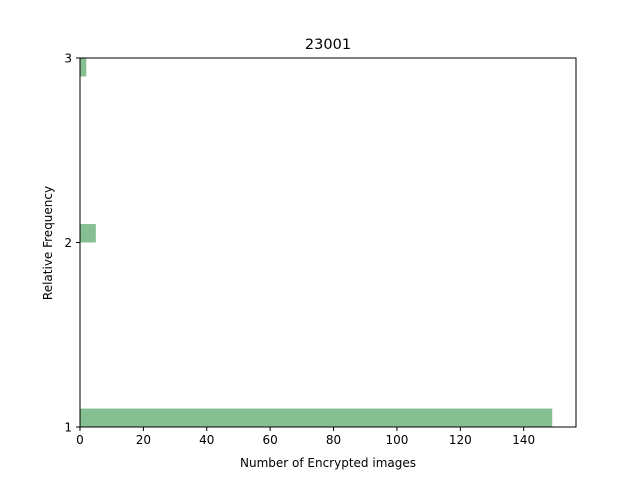 The image size is (640, 484). Describe the element at coordinates (68, 243) in the screenshot. I see `y-tick-label-1: 2` at that location.